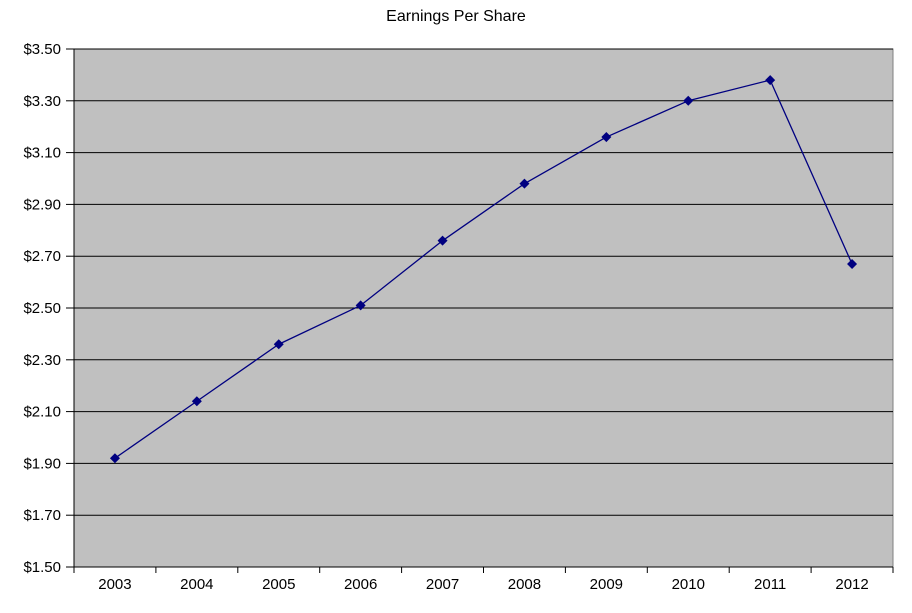 This screenshot has width=912, height=613. I want to click on data-point-2009, so click(606, 137).